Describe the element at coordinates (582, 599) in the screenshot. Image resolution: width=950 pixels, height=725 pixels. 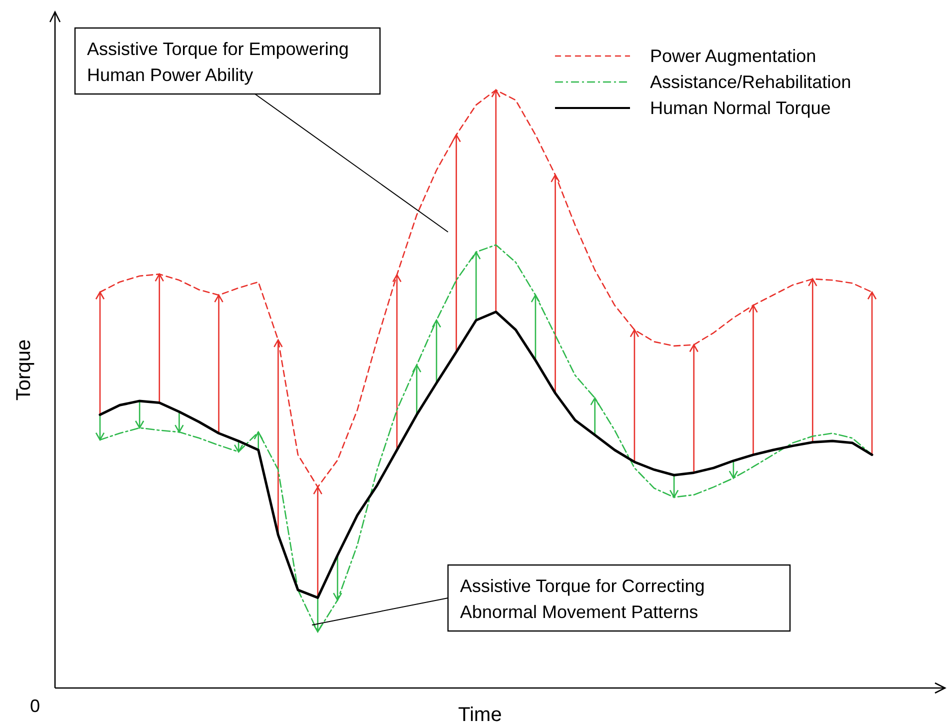
I see `annotation: Assistive Torque for Correcting Abnormal Movement Patterns` at that location.